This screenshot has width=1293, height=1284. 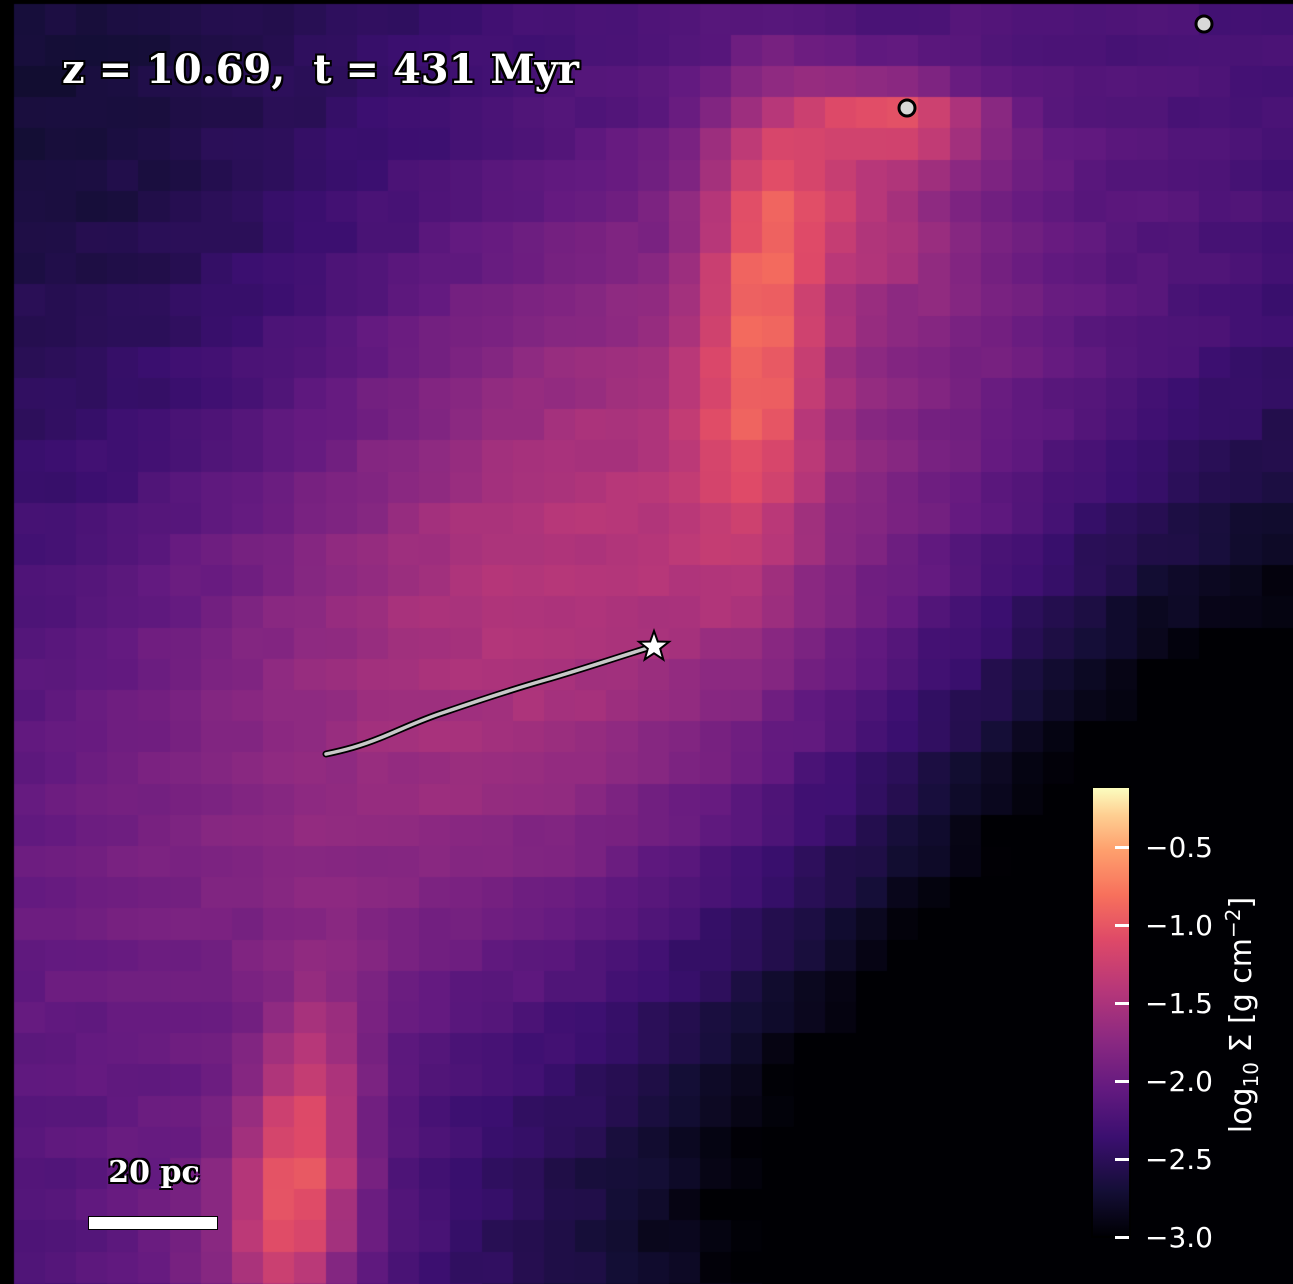 I want to click on colorbar-label-exp: −2, so click(x=1233, y=923).